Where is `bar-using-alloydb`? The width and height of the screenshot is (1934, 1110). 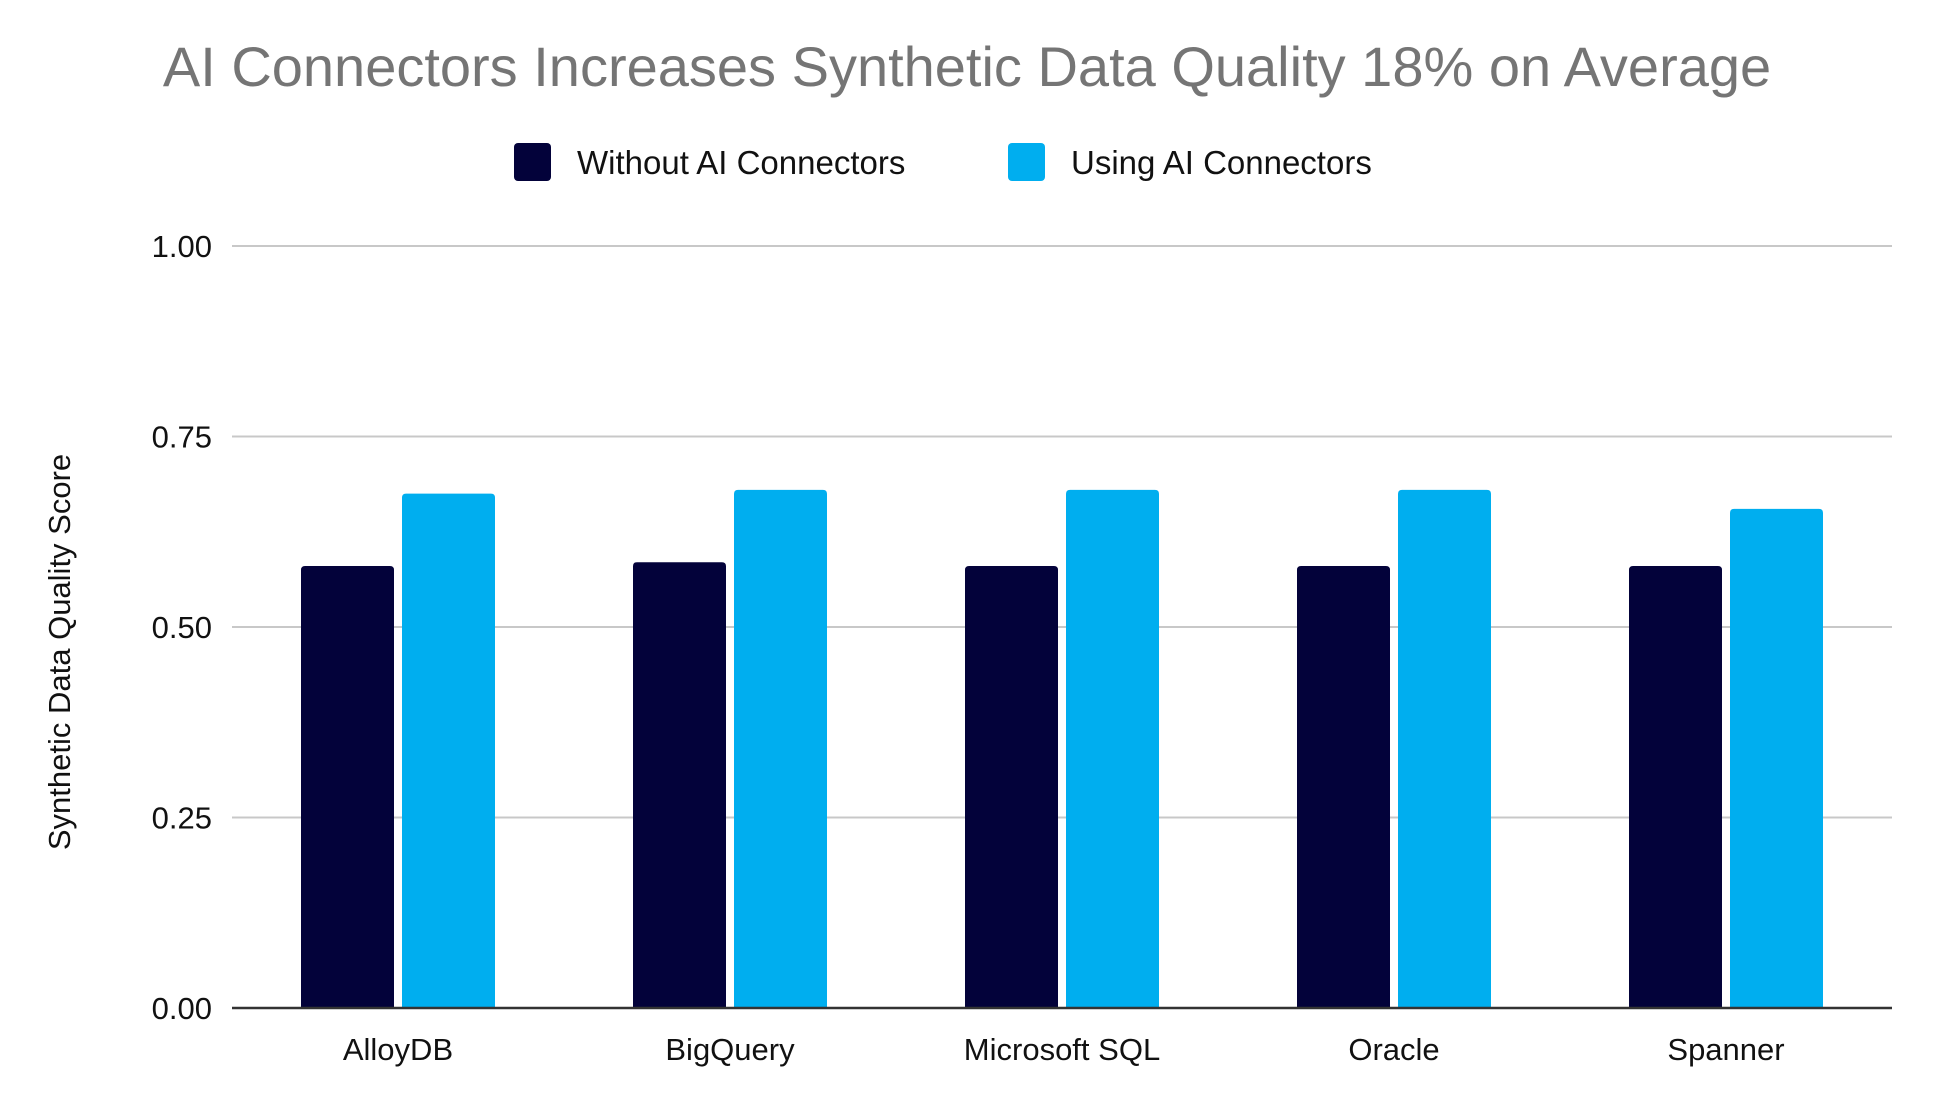 bar-using-alloydb is located at coordinates (448, 750).